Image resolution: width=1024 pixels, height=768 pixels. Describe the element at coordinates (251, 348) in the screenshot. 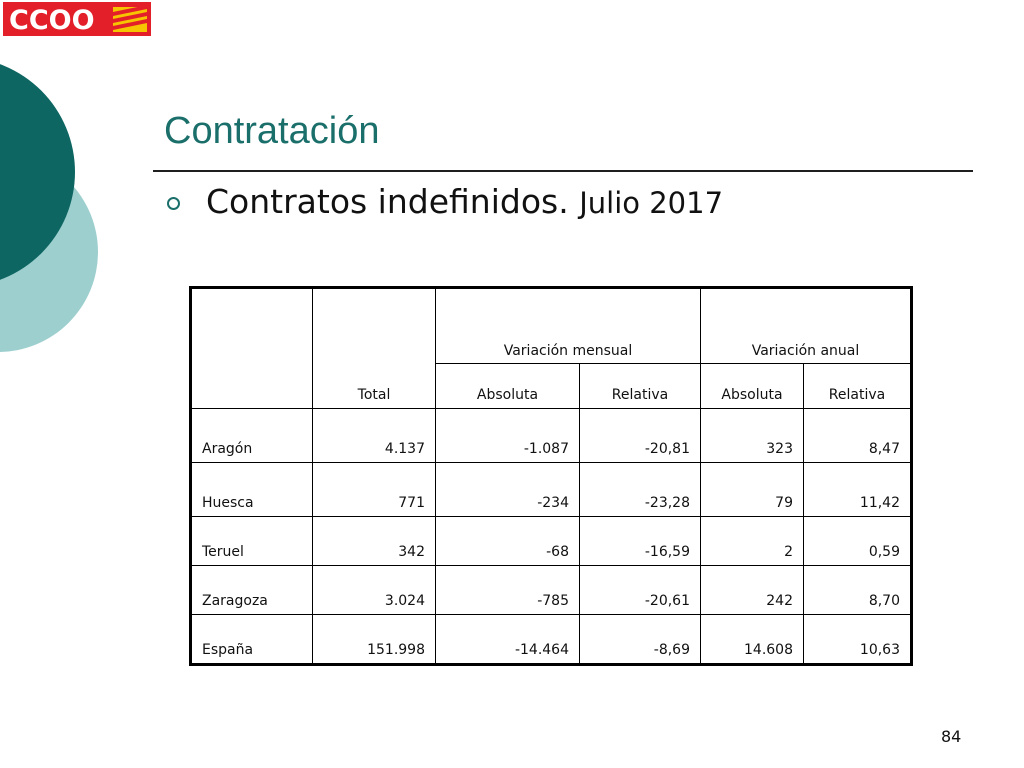

I see `header-empty-cell` at that location.